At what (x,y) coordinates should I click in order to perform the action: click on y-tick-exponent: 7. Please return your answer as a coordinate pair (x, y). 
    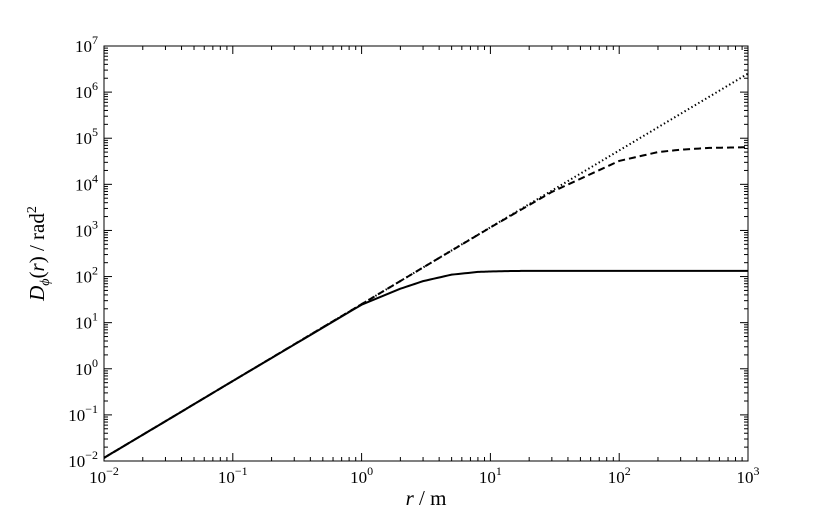
    Looking at the image, I should click on (95, 40).